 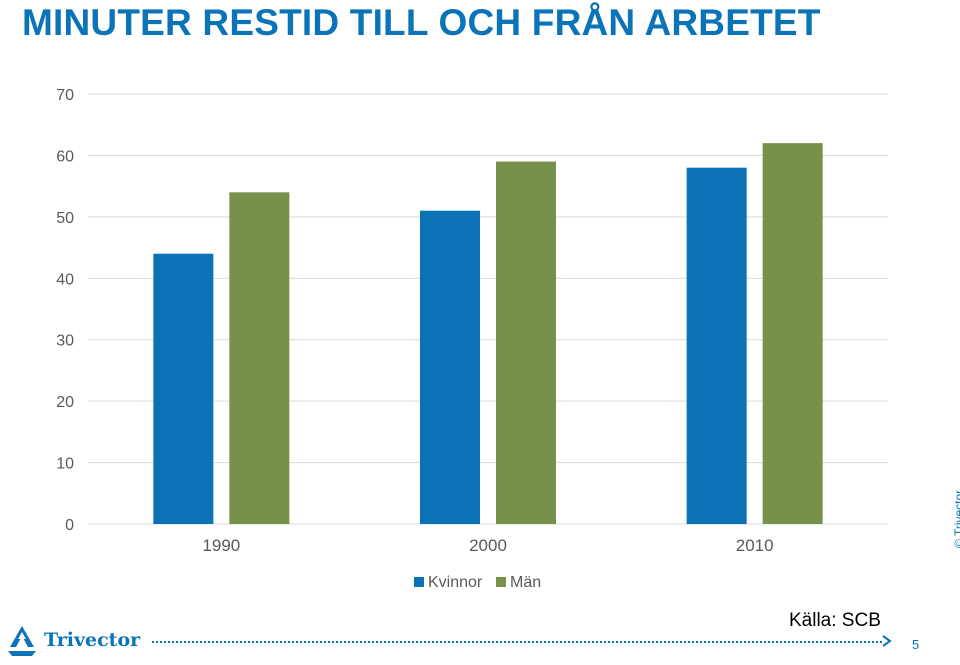 I want to click on page-title: MINUTER RESTID TILL OCH FRÅN ARBETET, so click(x=421, y=22).